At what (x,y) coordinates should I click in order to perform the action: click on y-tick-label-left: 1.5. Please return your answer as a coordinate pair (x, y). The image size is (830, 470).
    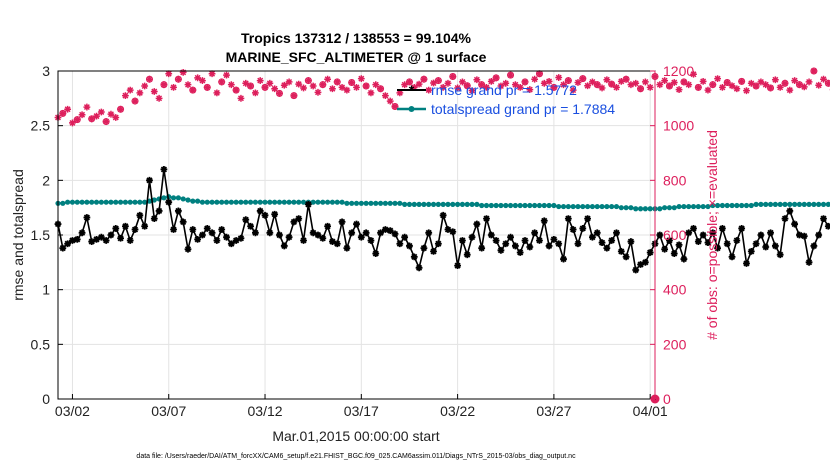
    Looking at the image, I should click on (41, 235).